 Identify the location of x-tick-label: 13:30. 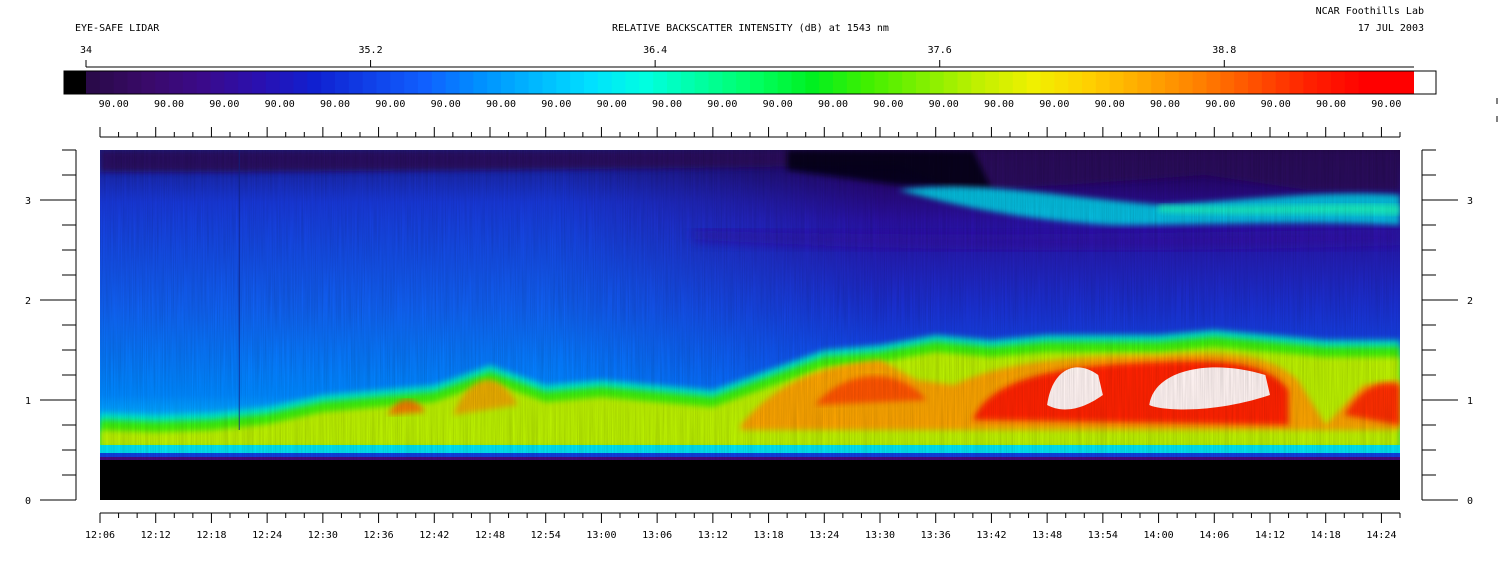
(880, 535).